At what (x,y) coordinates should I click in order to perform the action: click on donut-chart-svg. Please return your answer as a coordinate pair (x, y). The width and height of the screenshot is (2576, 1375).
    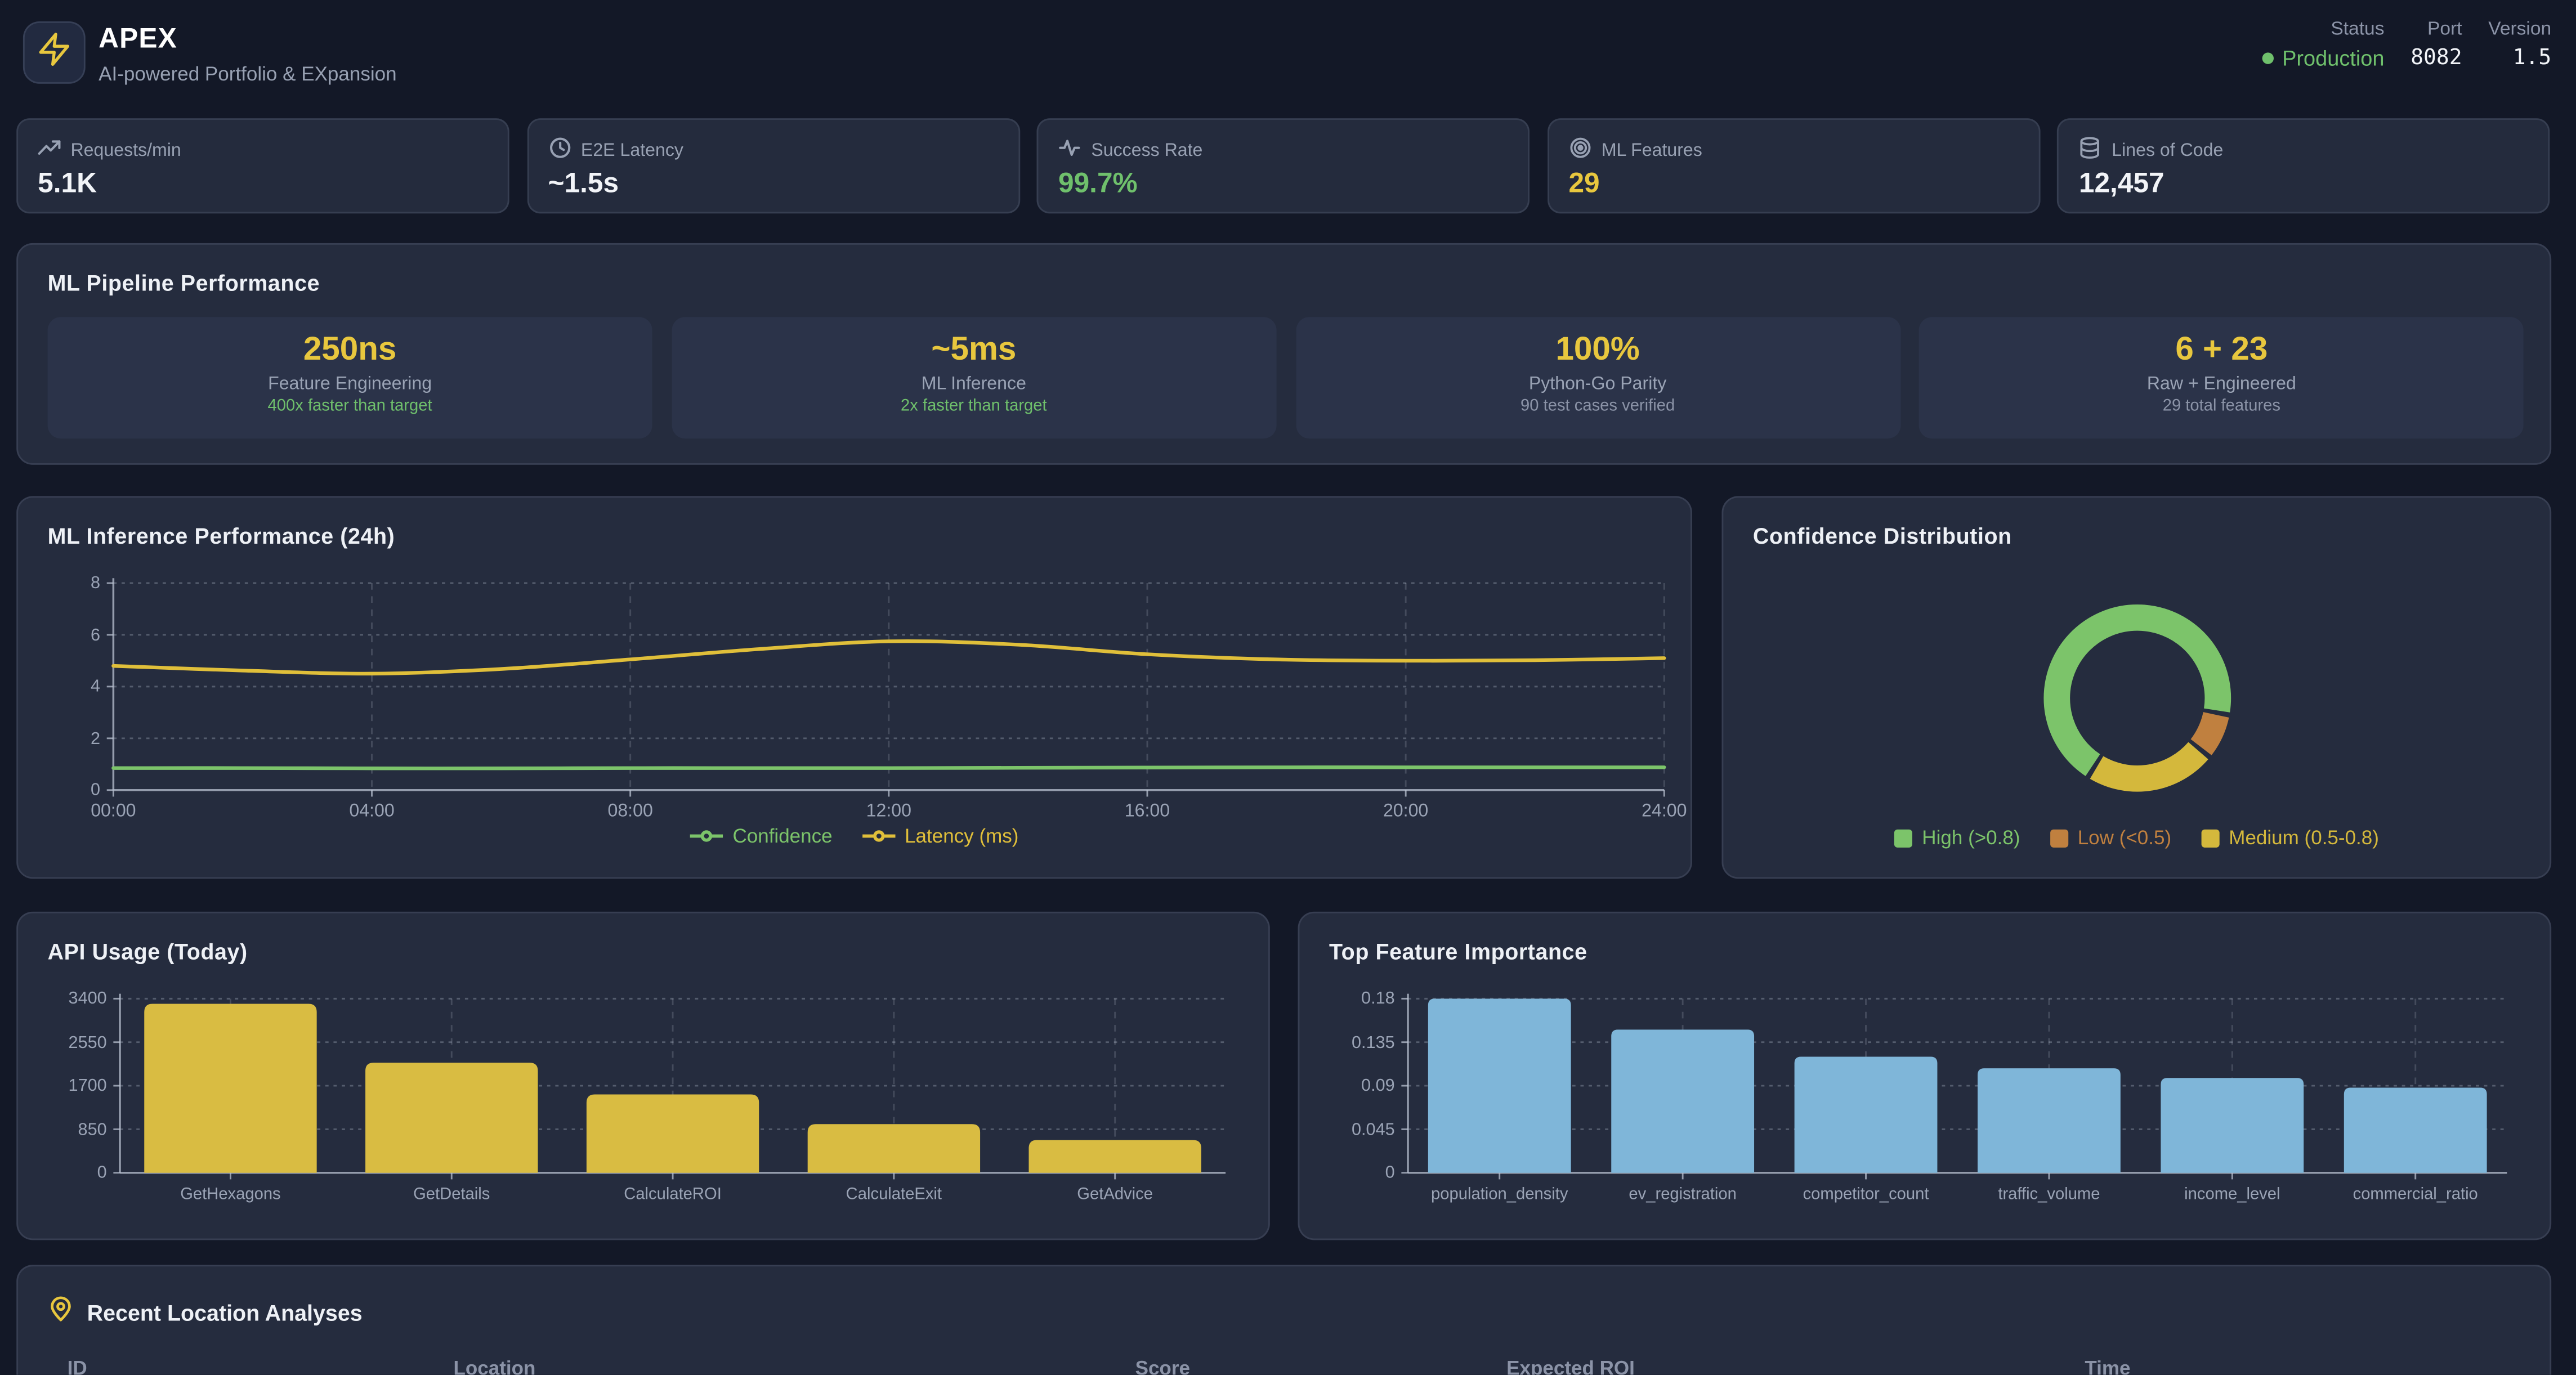
    Looking at the image, I should click on (2137, 698).